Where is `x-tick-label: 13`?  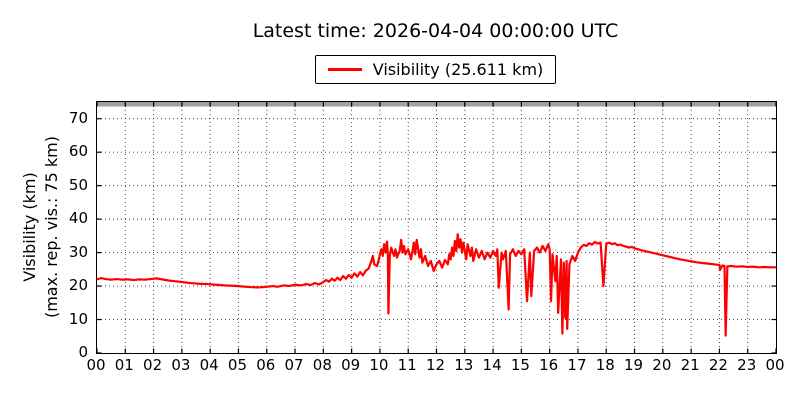
x-tick-label: 13 is located at coordinates (464, 365).